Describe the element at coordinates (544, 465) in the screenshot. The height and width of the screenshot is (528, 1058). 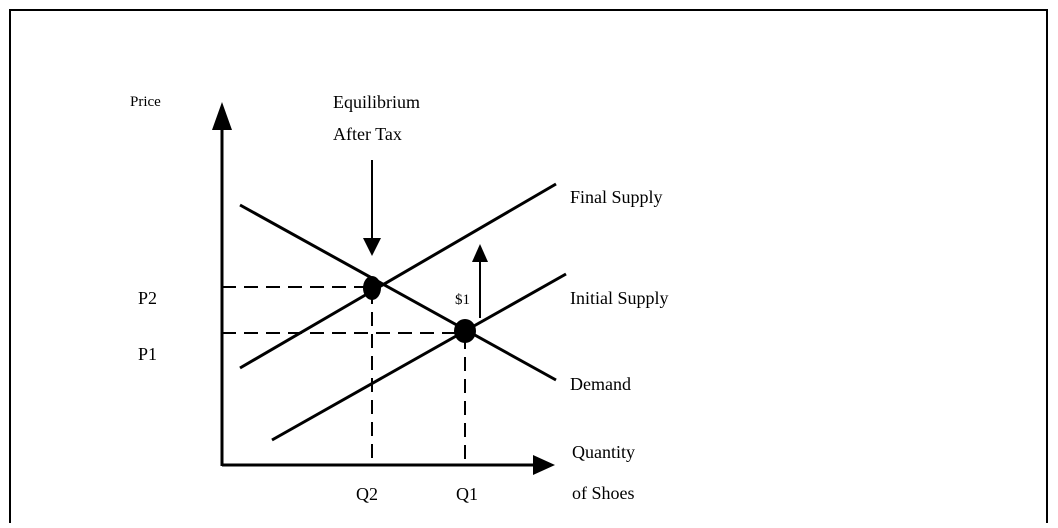
I see `x-axis-arrow` at that location.